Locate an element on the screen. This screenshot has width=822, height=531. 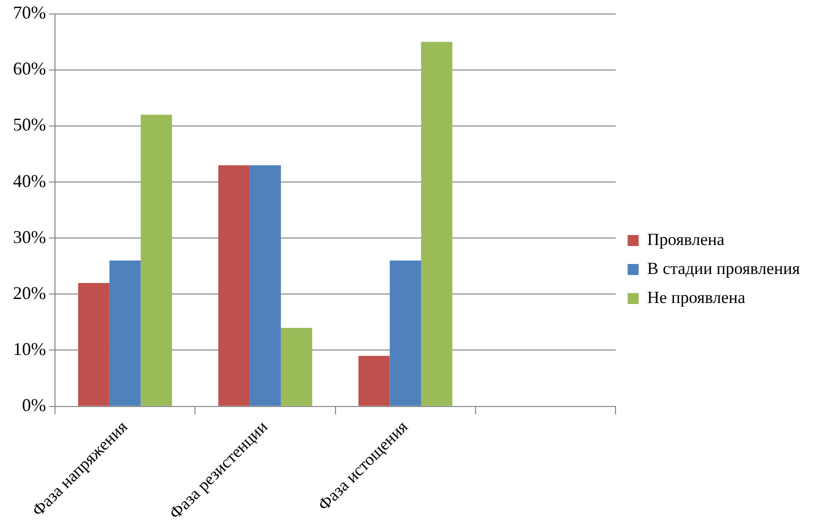
y-tick-label: 70% is located at coordinates (29, 12).